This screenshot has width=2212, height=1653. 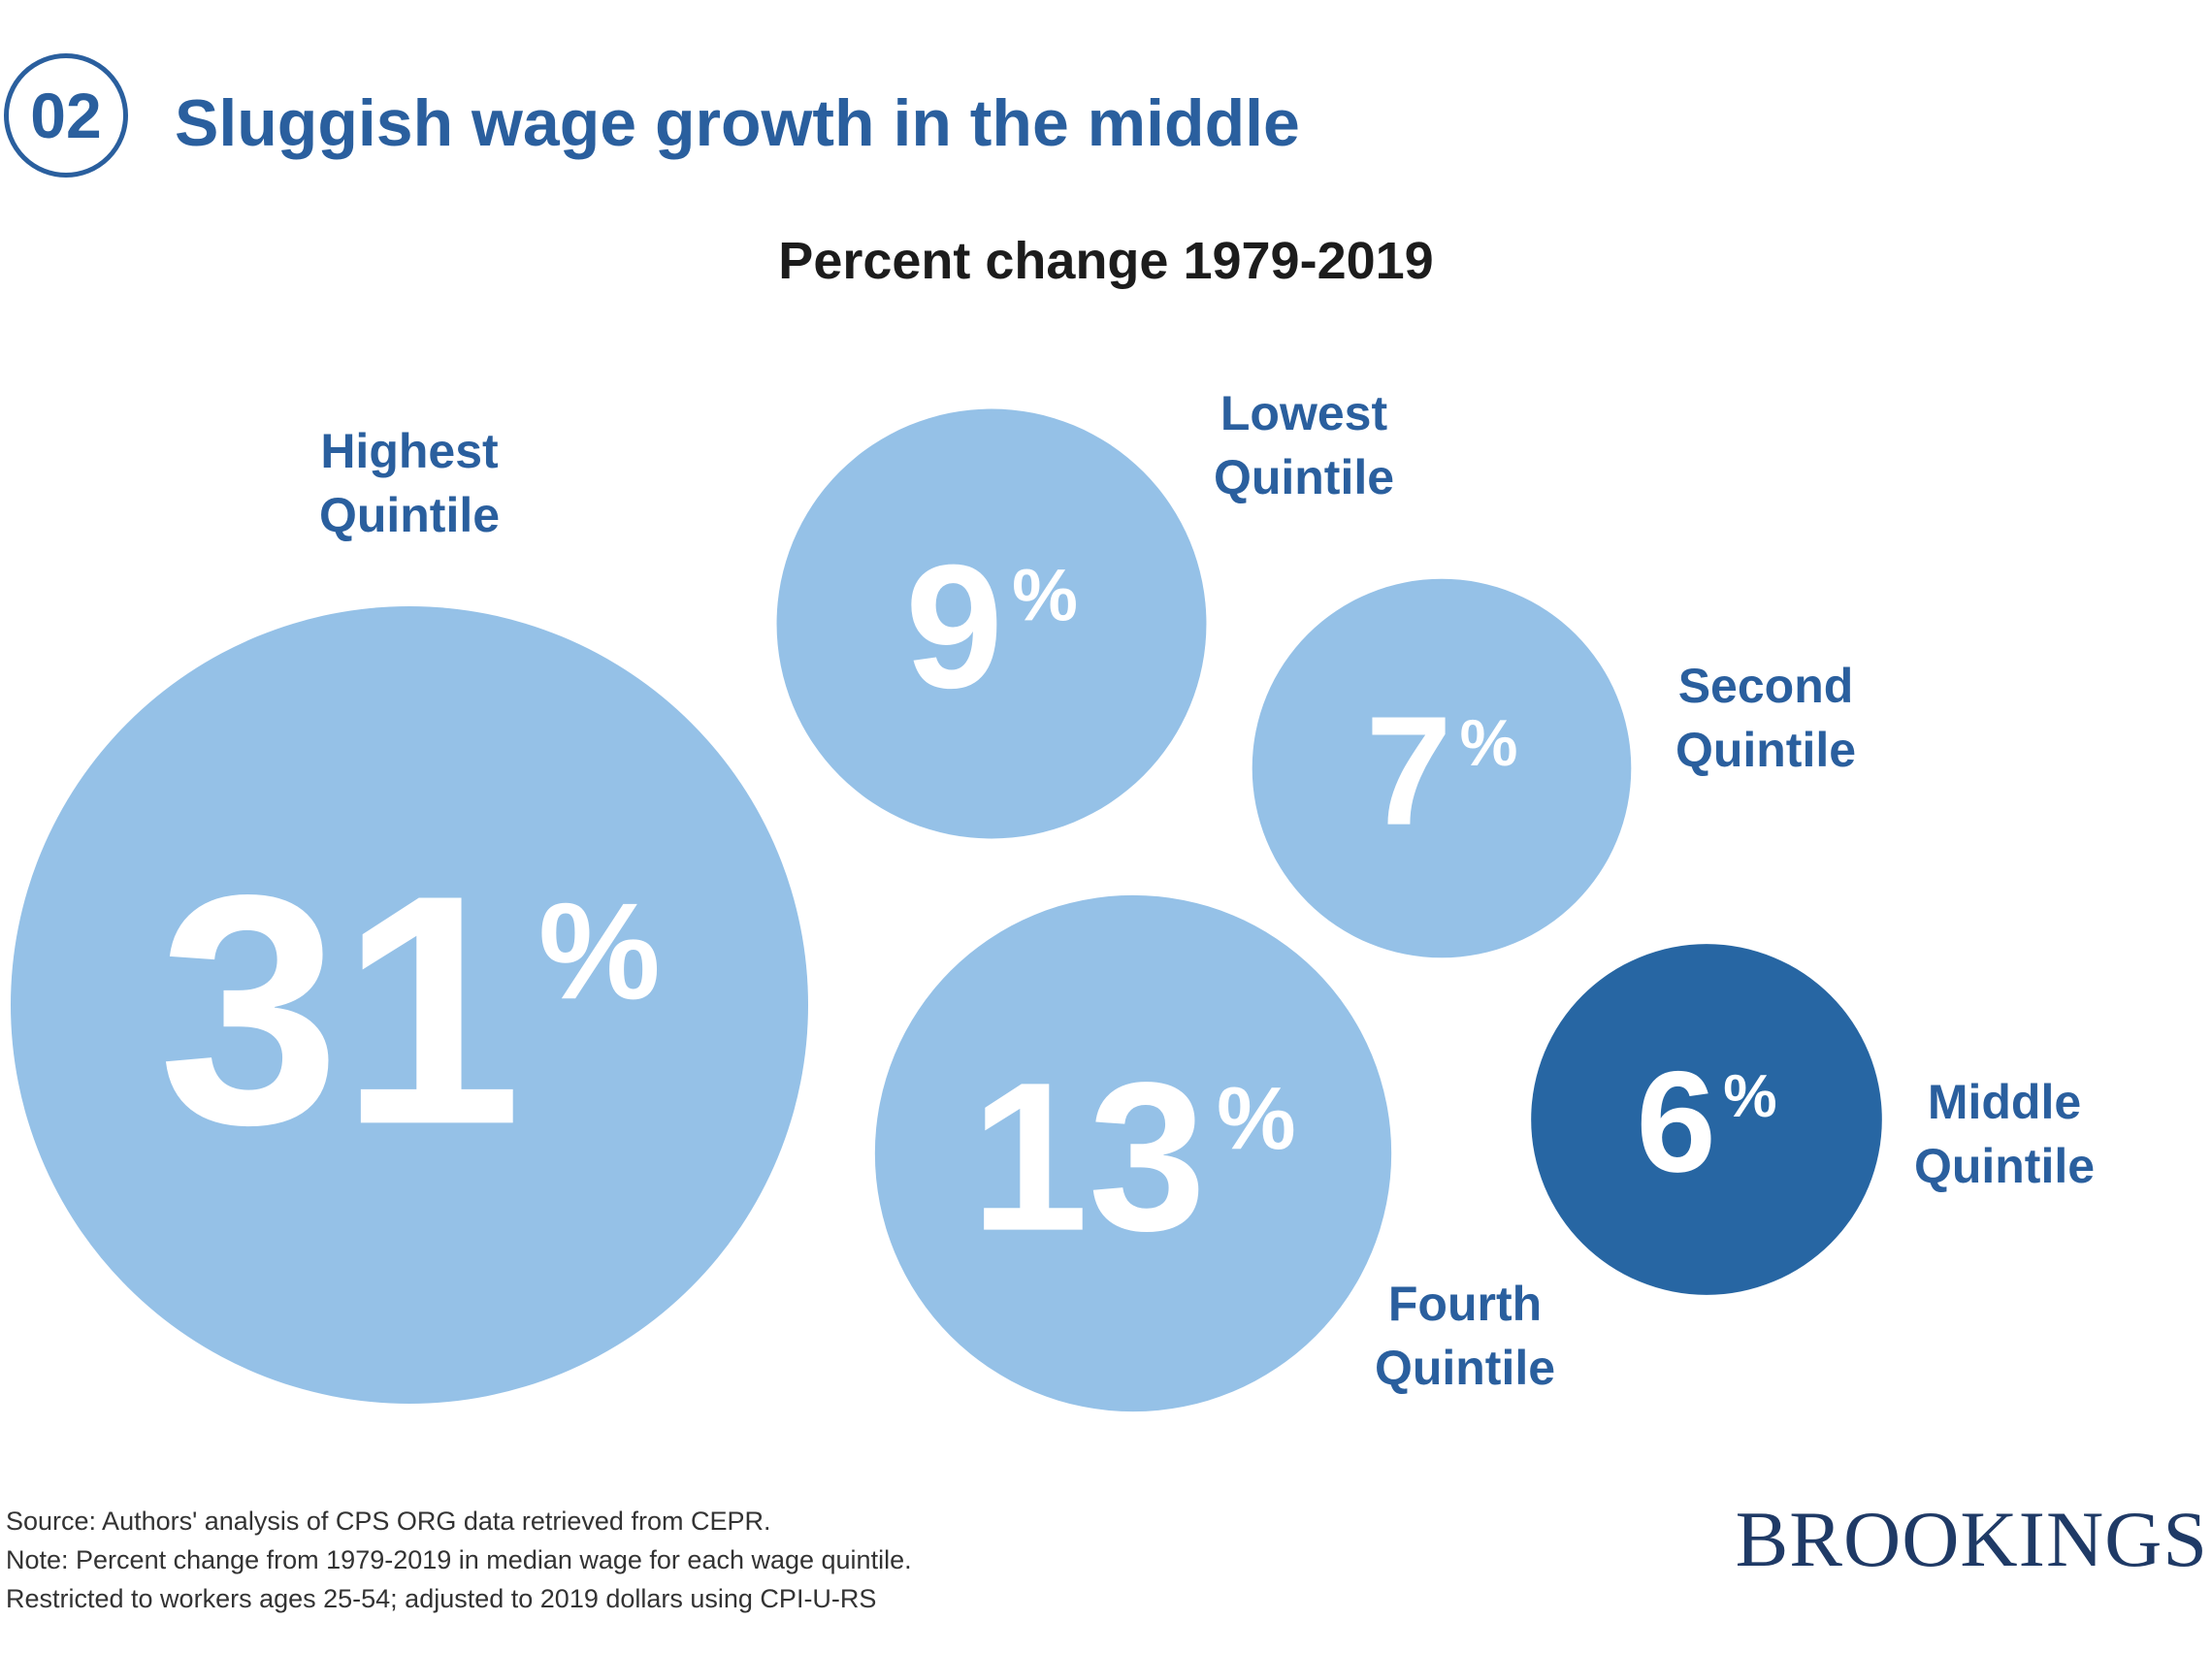 I want to click on middle-value-unit: %, so click(x=1750, y=1096).